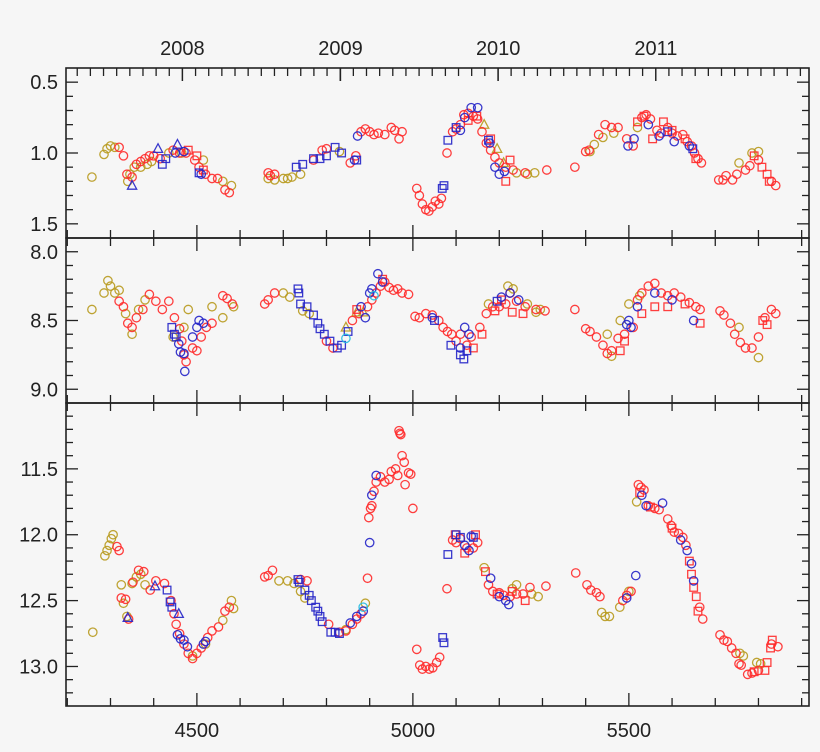  Describe the element at coordinates (374, 295) in the screenshot. I see `cyan-circle-point` at that location.